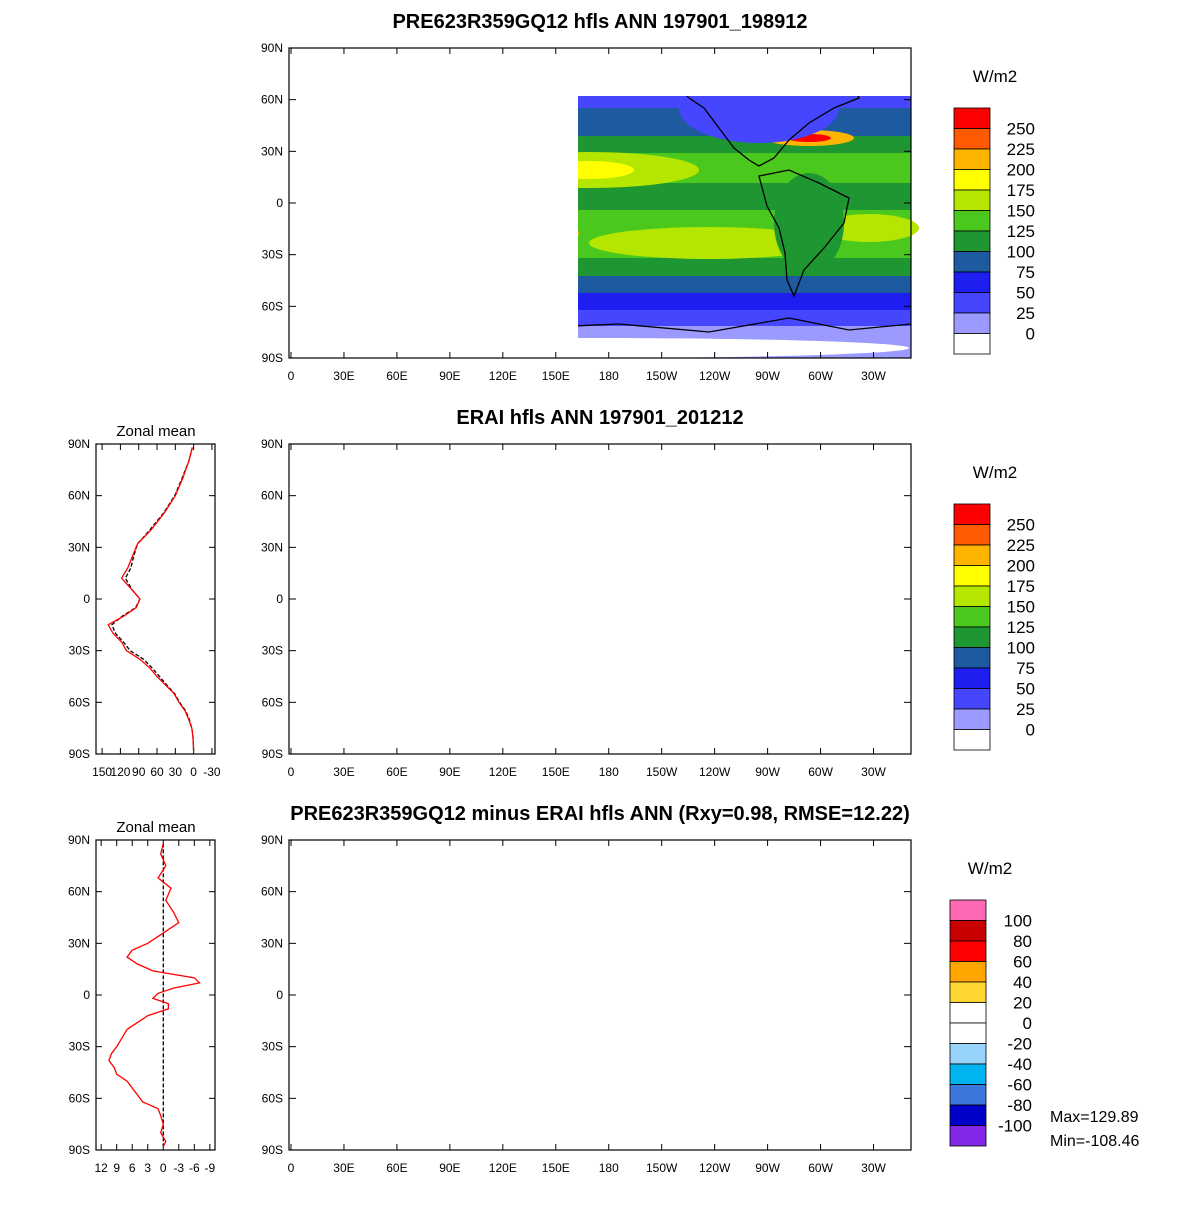 This screenshot has width=1200, height=1205. Describe the element at coordinates (715, 376) in the screenshot. I see `map-x-tick-label: 120W` at that location.